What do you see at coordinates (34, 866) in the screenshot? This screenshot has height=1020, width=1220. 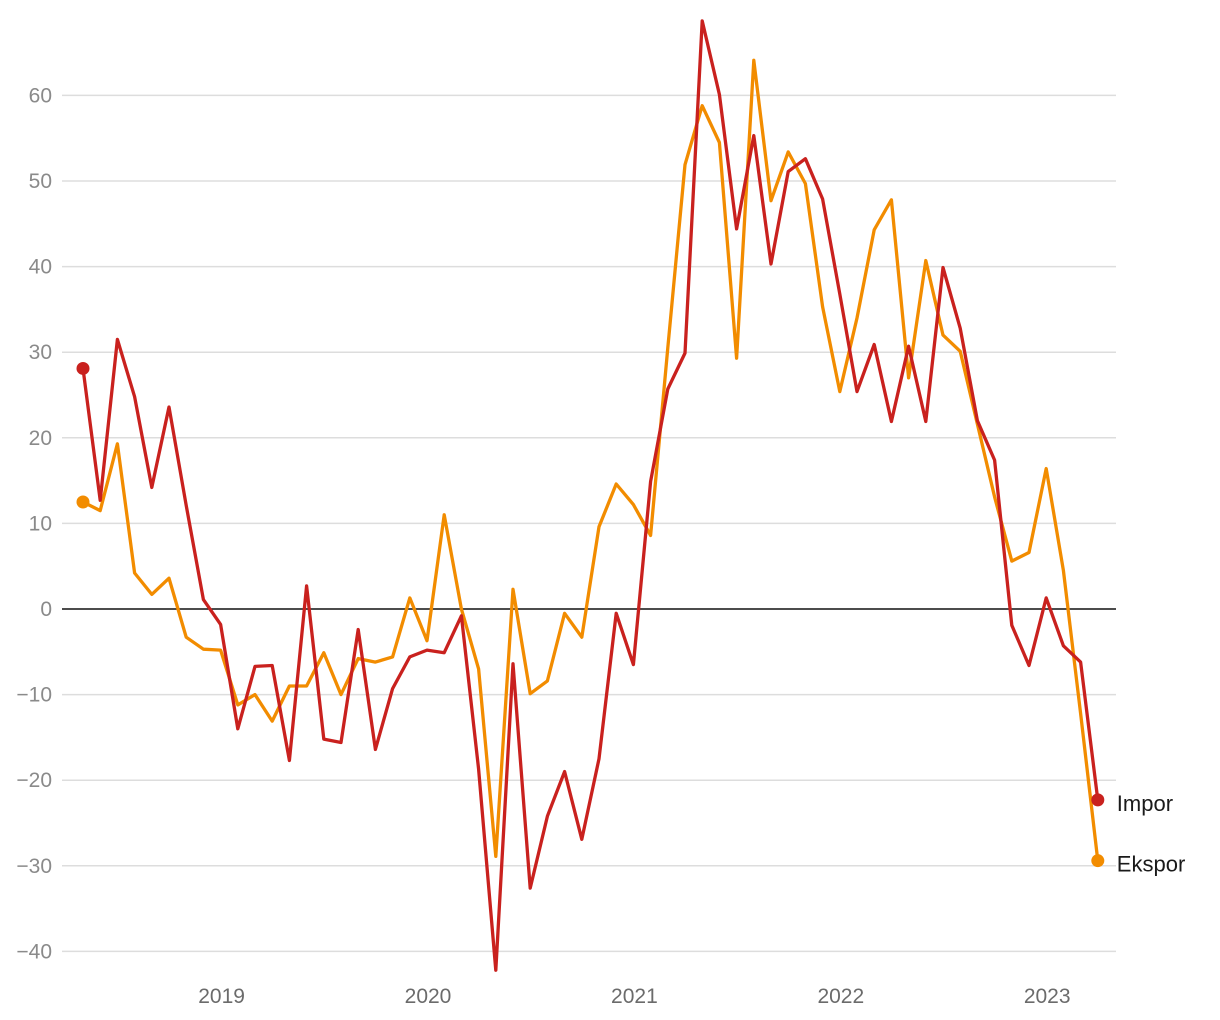 I see `y-tick-label: −30` at bounding box center [34, 866].